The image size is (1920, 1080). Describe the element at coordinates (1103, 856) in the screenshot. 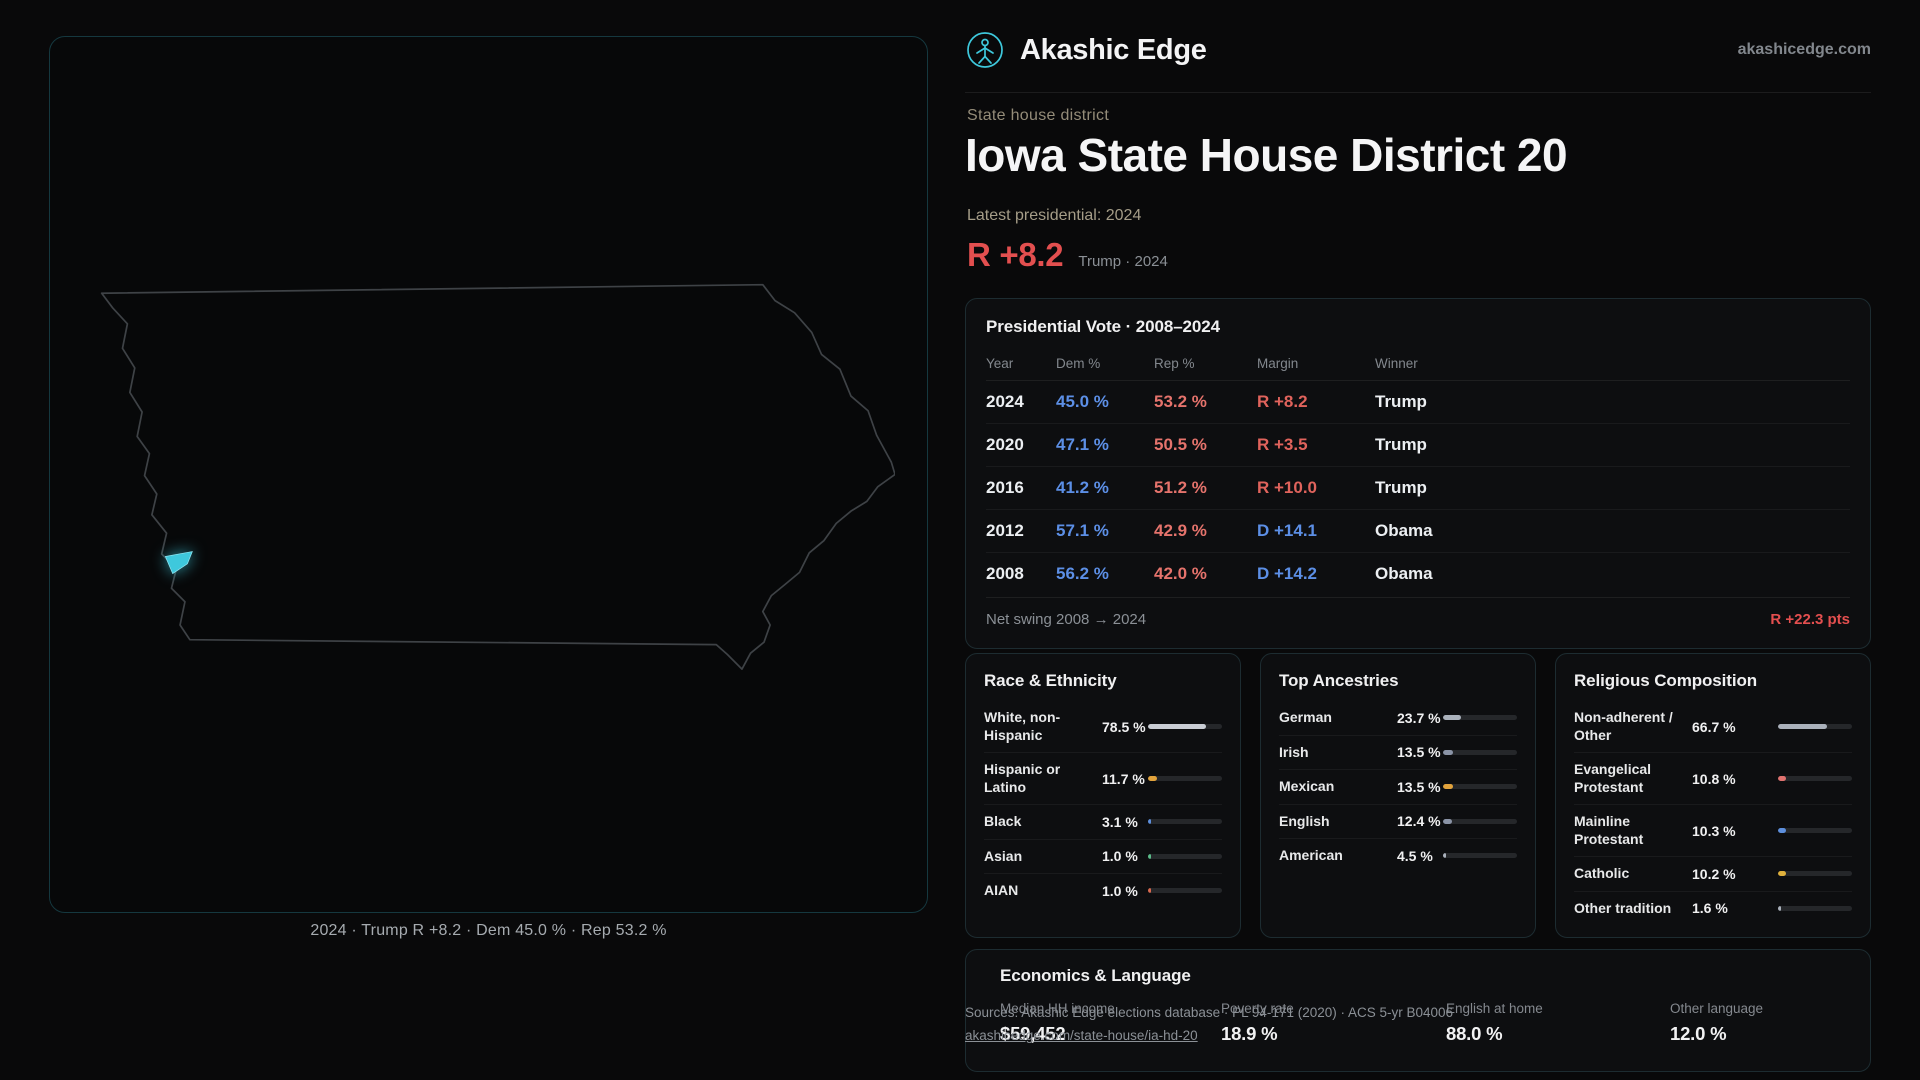

I see `list-item: Asian 1.0 %` at that location.